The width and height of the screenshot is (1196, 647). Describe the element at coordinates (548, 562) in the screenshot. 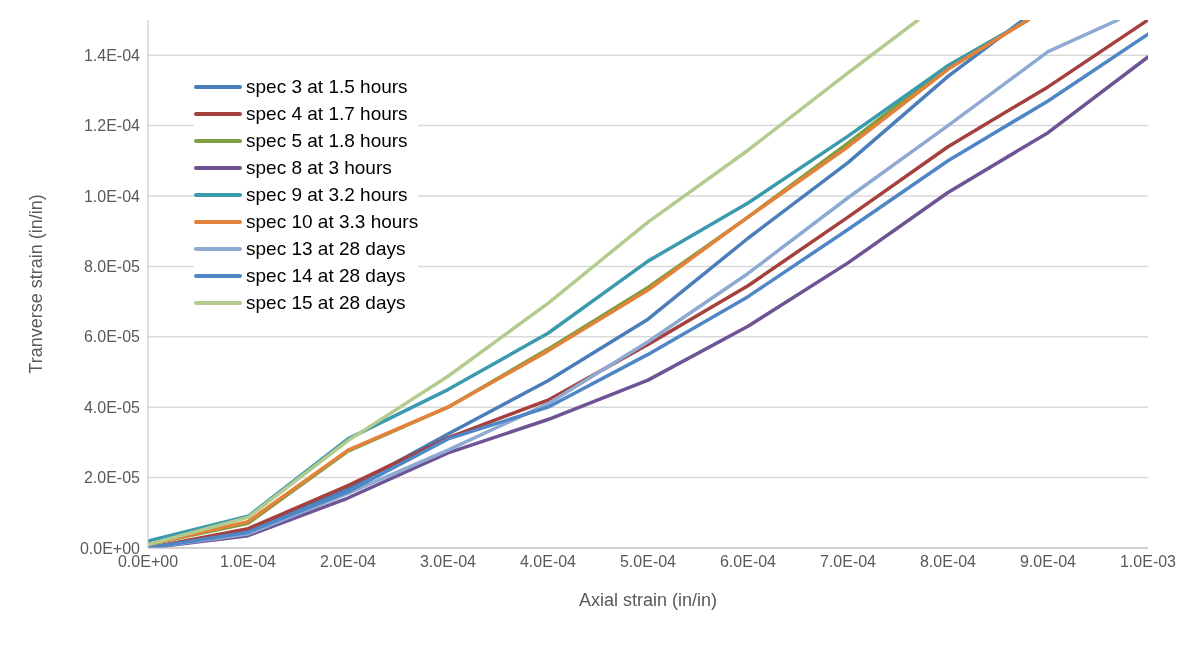

I see `x-tick-label: 4.0E-04` at that location.